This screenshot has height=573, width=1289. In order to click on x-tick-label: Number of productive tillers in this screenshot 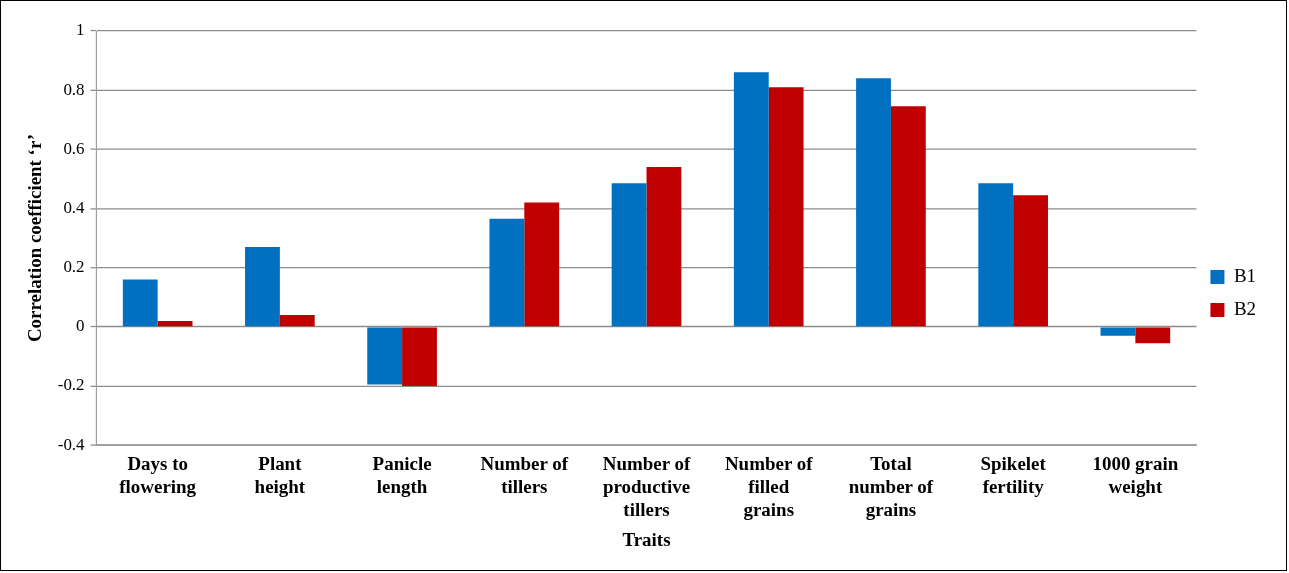, I will do `click(646, 486)`.